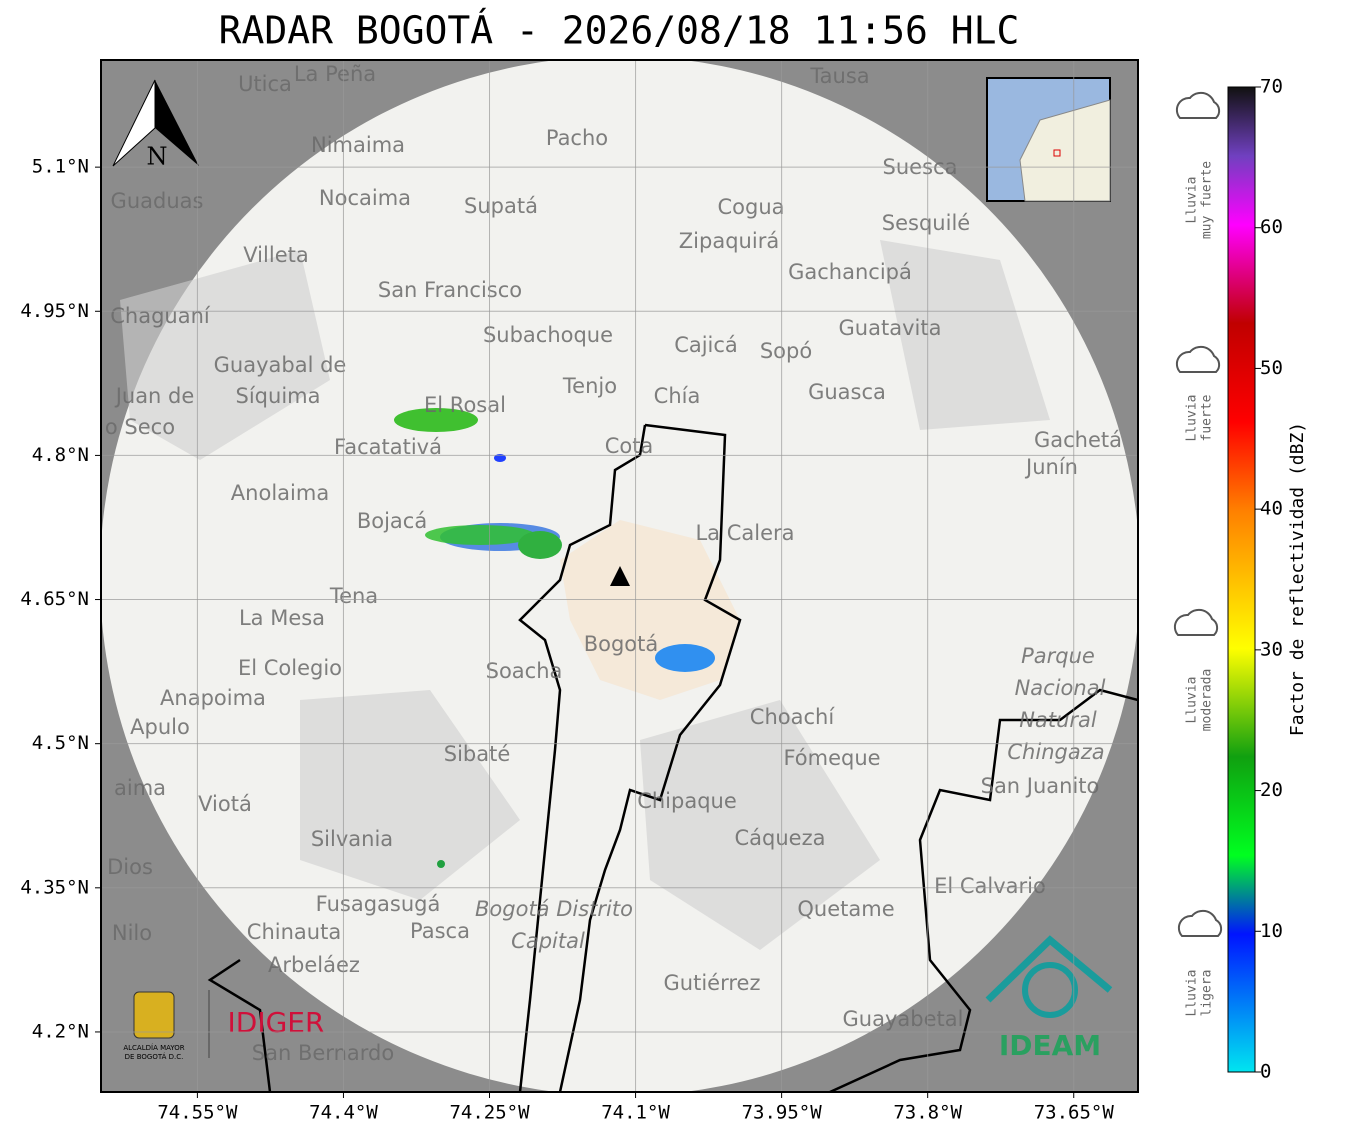 This screenshot has height=1143, width=1349. I want to click on place-label: Chinauta, so click(294, 932).